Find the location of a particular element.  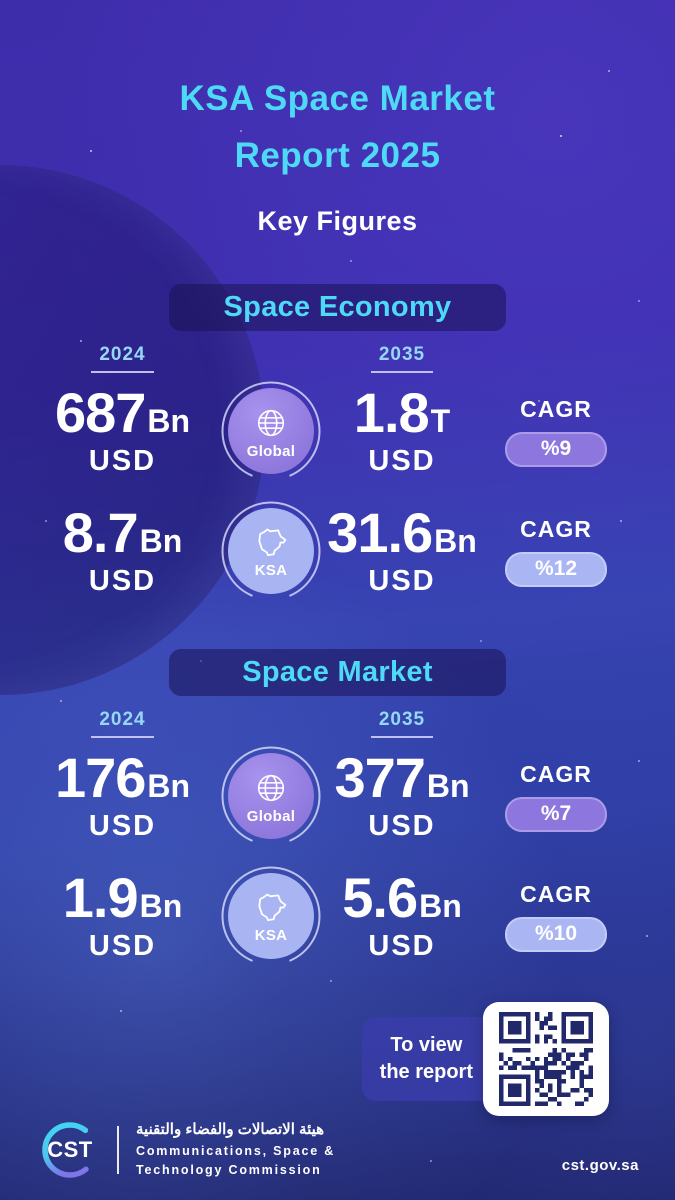

cagr-block: CAGR %9 is located at coordinates (556, 431).